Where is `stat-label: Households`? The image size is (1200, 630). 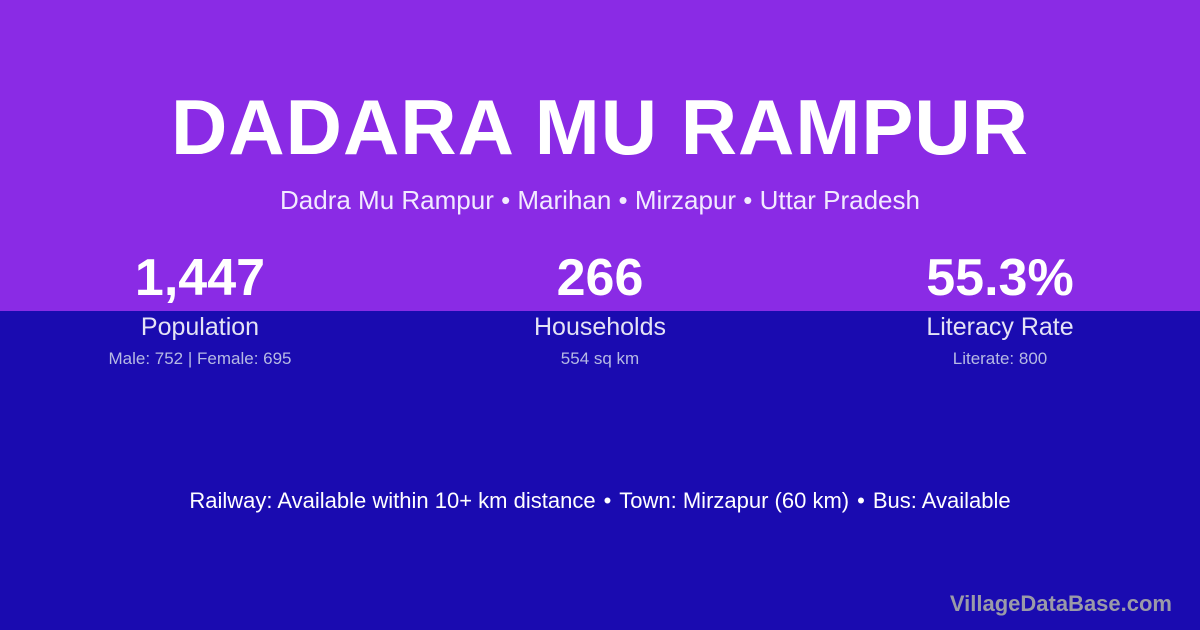
stat-label: Households is located at coordinates (600, 327).